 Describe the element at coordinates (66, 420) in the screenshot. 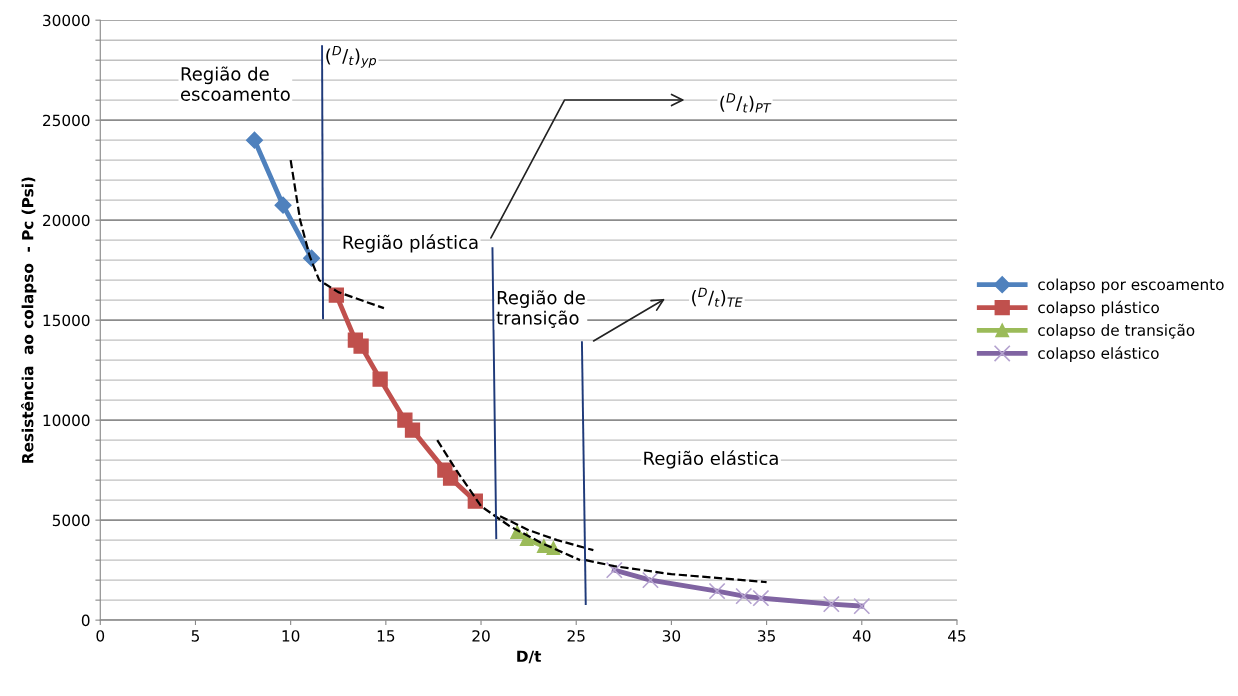

I see `y-tick-label: 10000` at that location.